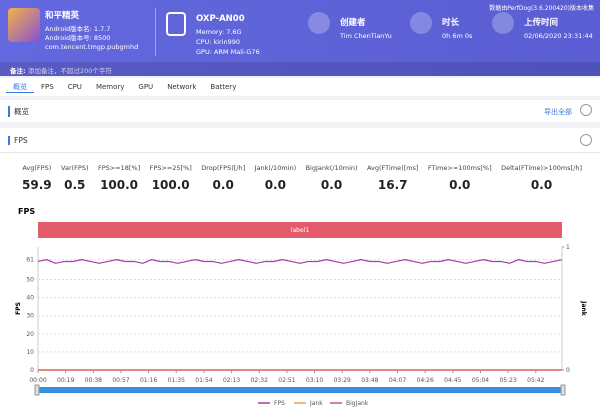 This screenshot has height=411, width=600. I want to click on stat: Delta(FTime)>100ms[/h] 0.0, so click(541, 178).